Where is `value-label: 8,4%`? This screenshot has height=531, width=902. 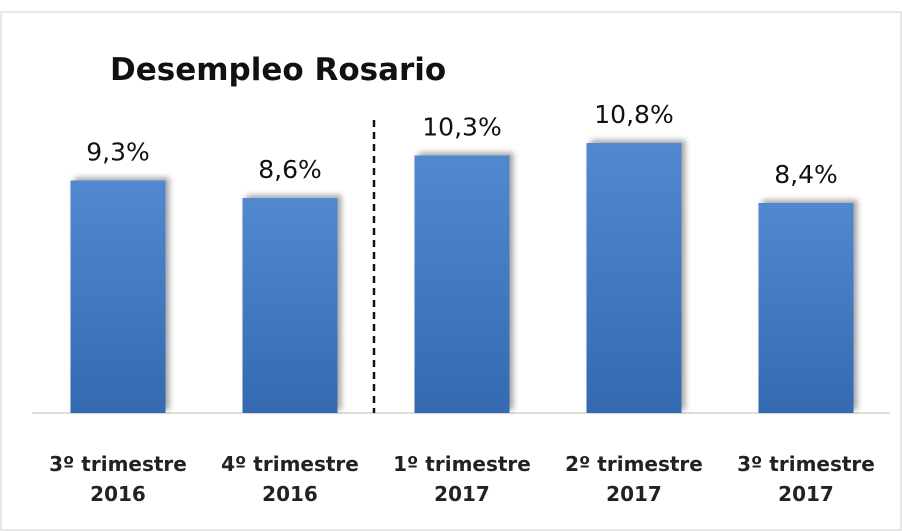 value-label: 8,4% is located at coordinates (806, 174).